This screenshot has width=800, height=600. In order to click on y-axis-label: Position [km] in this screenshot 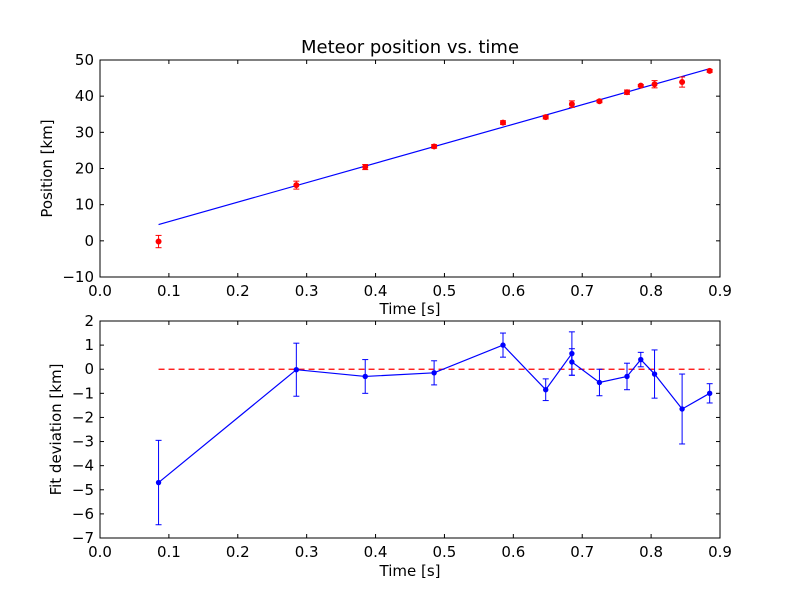, I will do `click(47, 168)`.